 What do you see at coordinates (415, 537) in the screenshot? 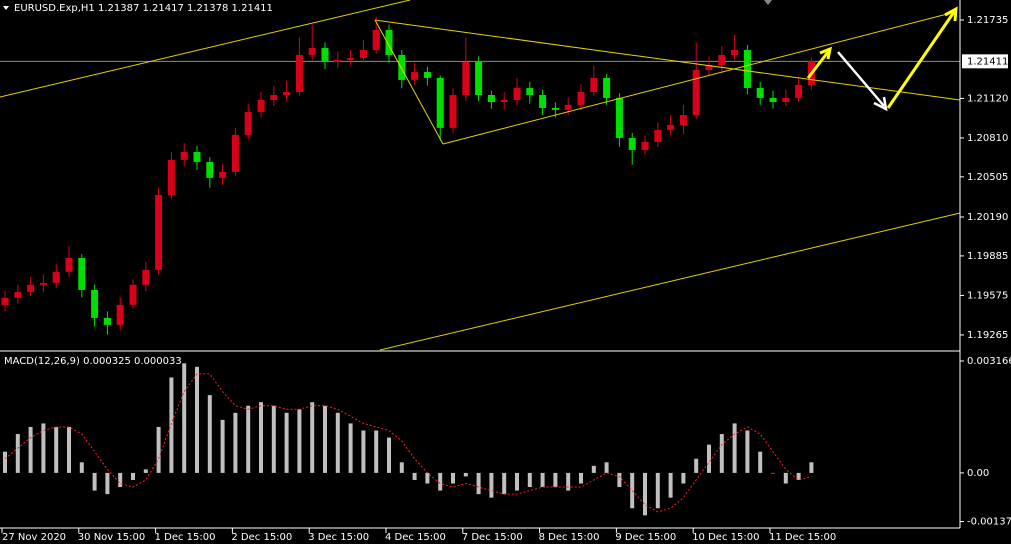
I see `x-tick-label: 4 Dec 15:00` at bounding box center [415, 537].